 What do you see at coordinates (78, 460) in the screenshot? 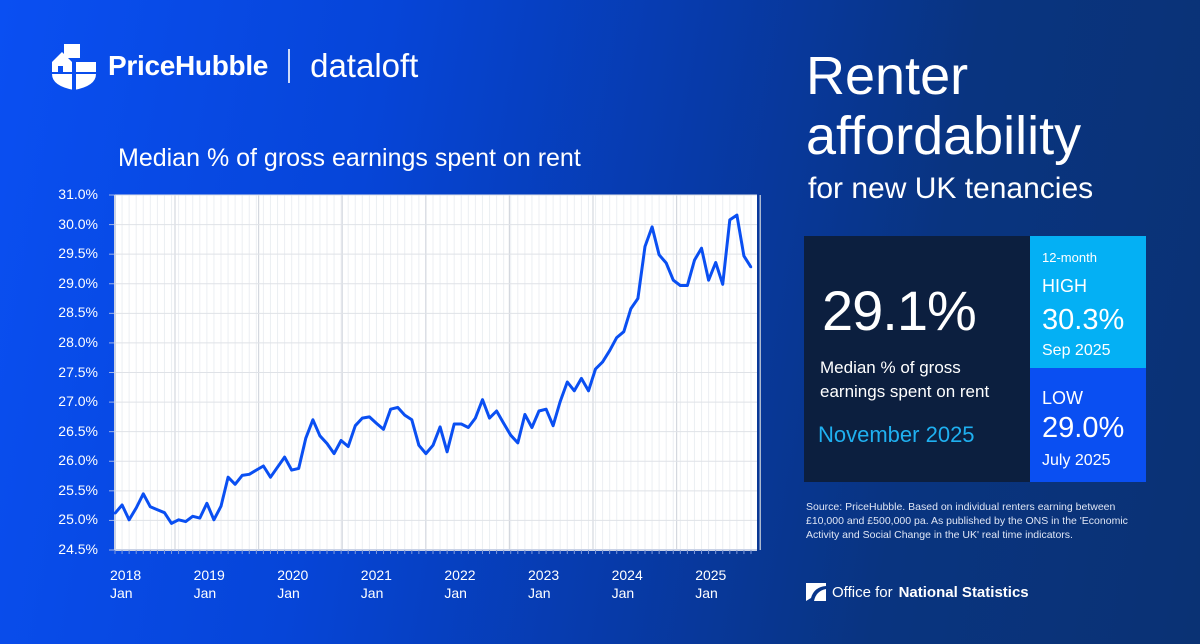
I see `y-tick-label: 26.0%` at bounding box center [78, 460].